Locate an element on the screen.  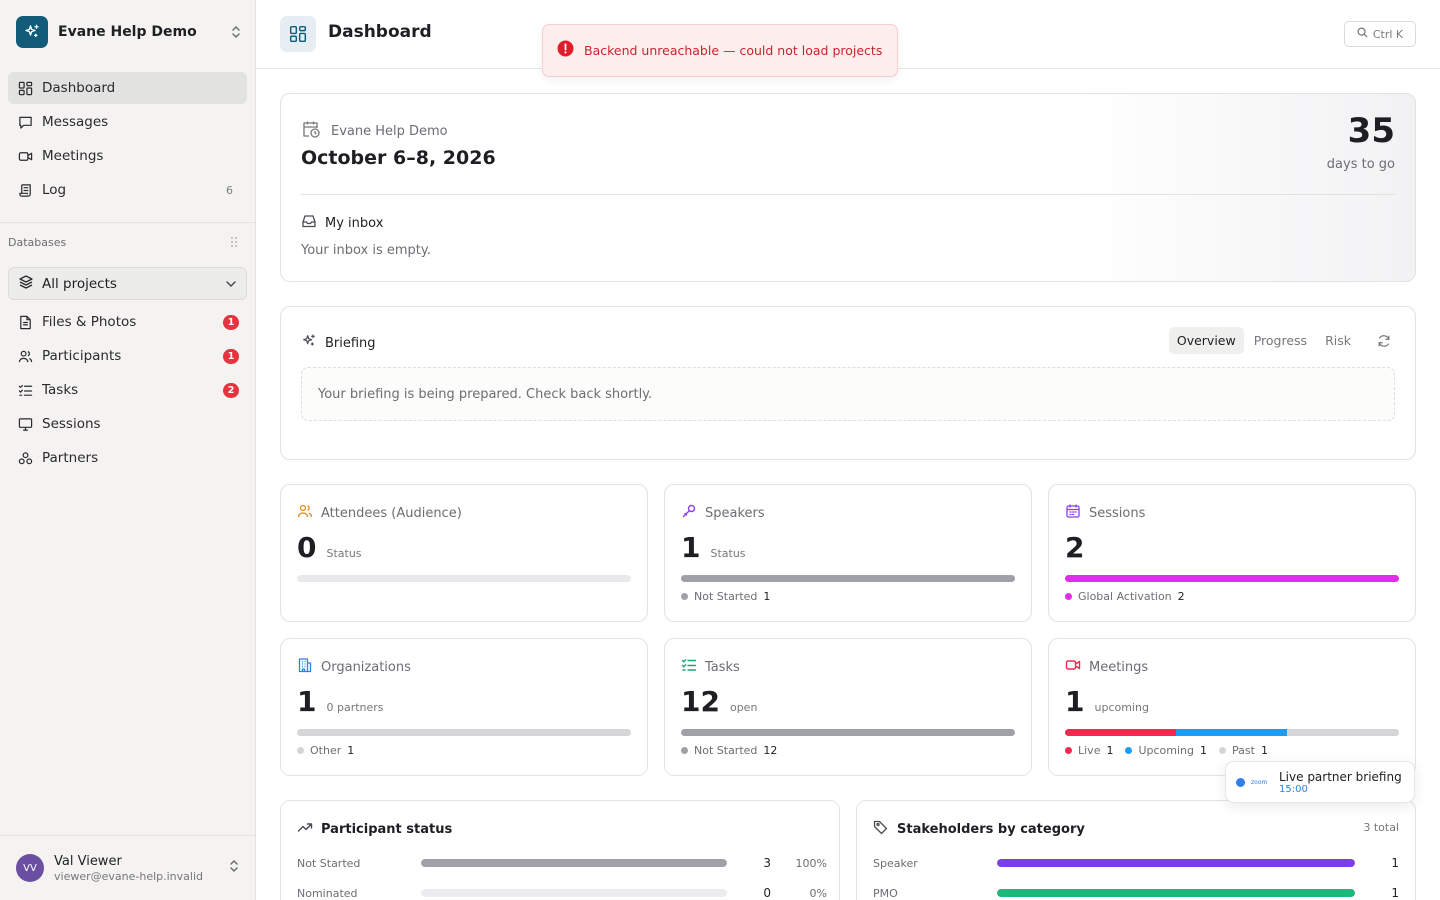
popup-text: Live partner briefing 15:00 is located at coordinates (1340, 782).